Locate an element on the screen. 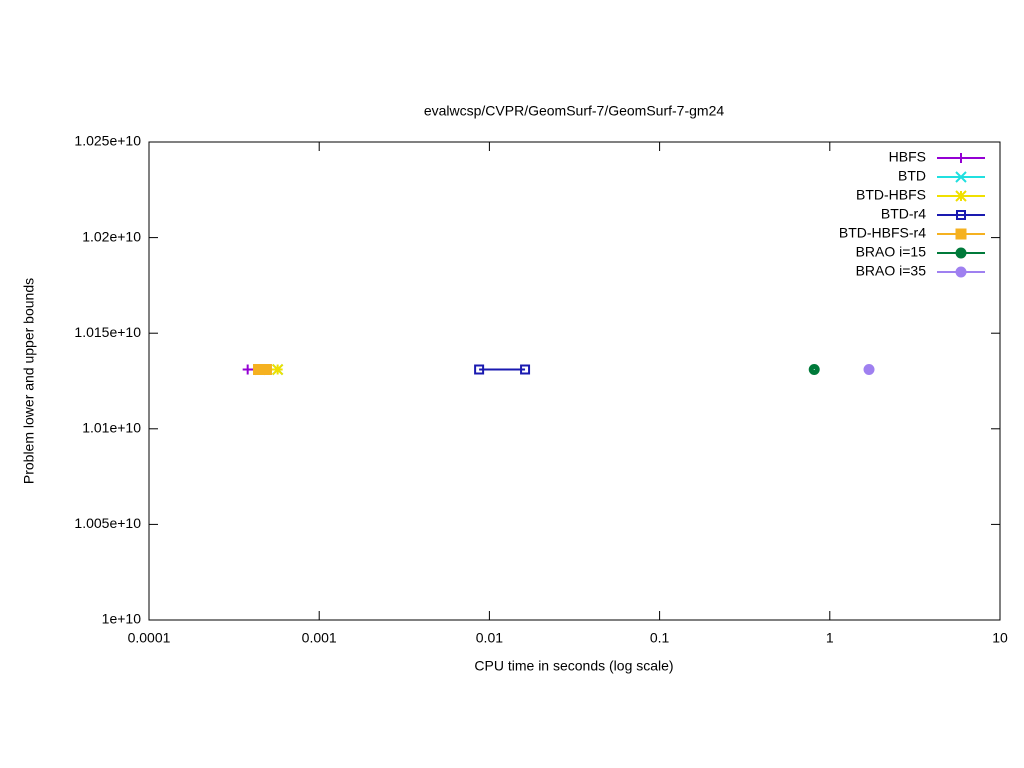  legend-label: BRAO i=15 is located at coordinates (891, 252).